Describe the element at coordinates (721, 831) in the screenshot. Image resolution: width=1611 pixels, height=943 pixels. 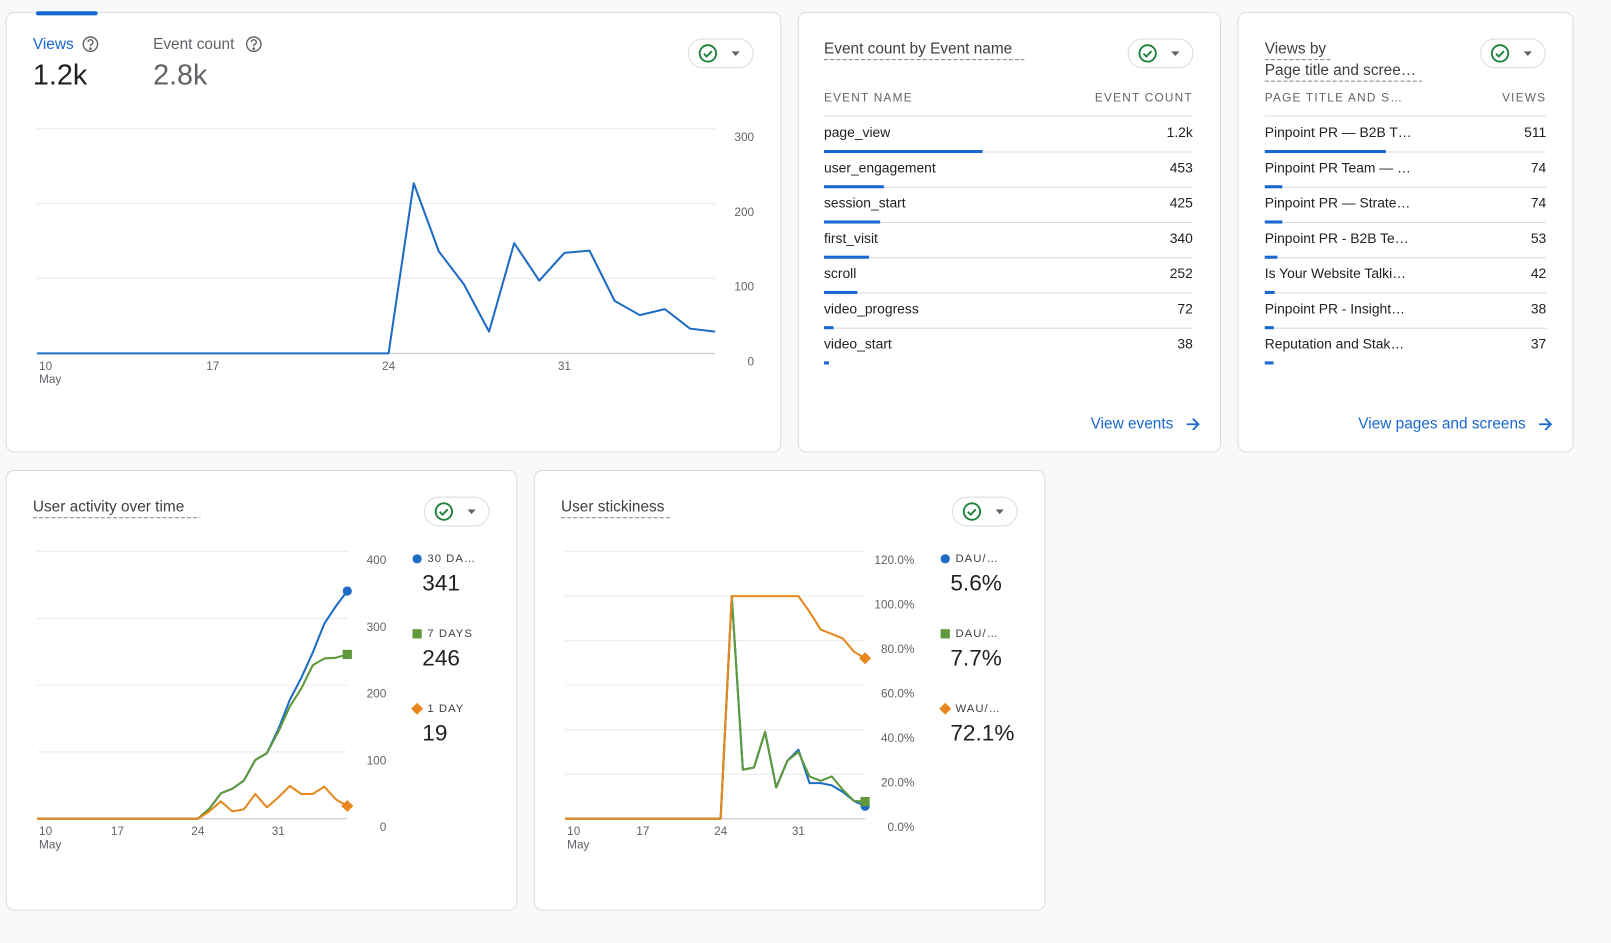
I see `x-tick-label: 24` at that location.